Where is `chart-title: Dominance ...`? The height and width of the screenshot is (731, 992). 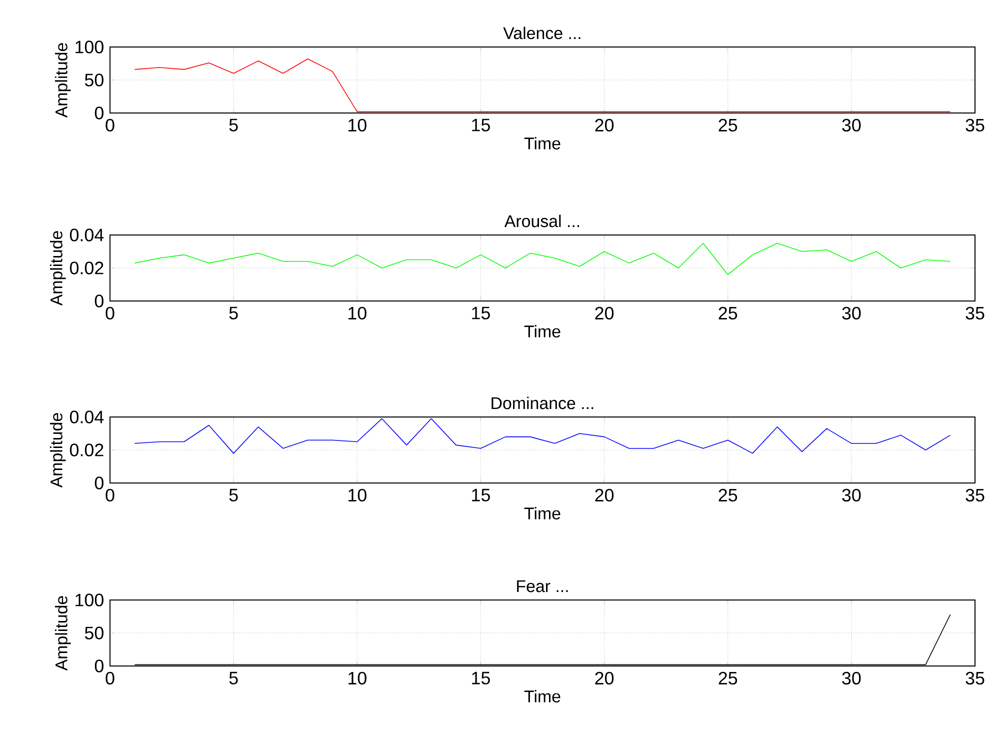 chart-title: Dominance ... is located at coordinates (543, 403).